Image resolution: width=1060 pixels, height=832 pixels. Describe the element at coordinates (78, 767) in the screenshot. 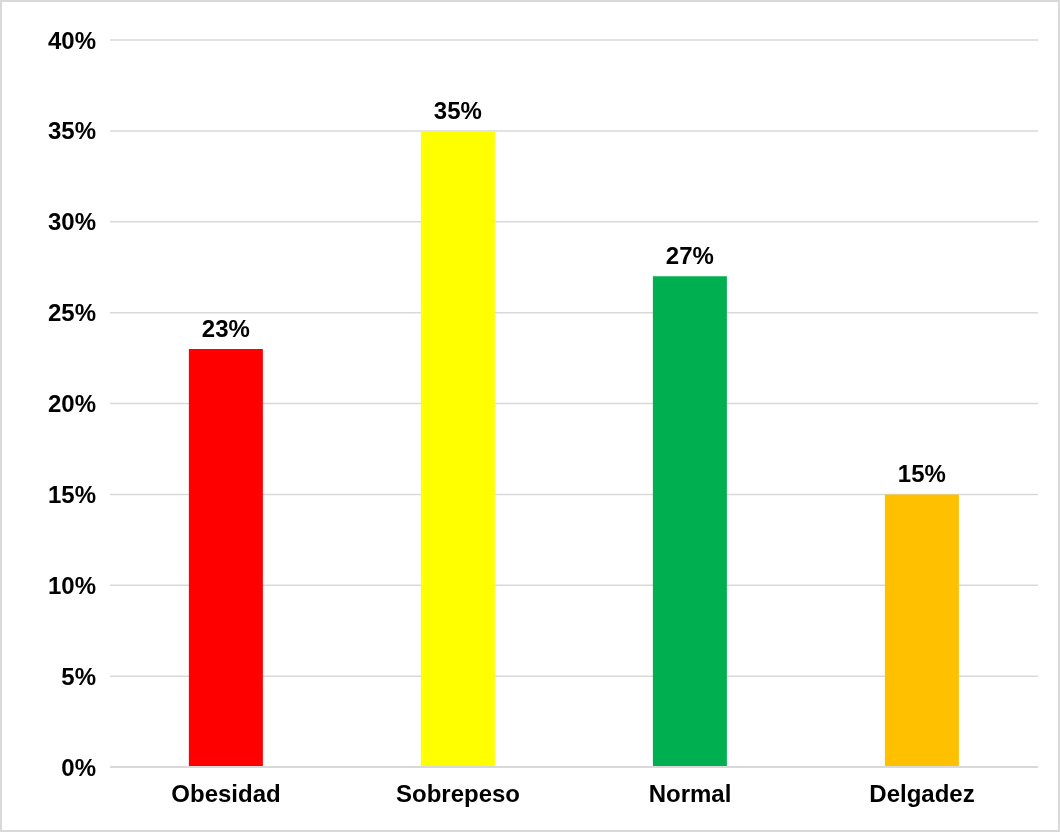

I see `y-tick-label: 0%` at that location.